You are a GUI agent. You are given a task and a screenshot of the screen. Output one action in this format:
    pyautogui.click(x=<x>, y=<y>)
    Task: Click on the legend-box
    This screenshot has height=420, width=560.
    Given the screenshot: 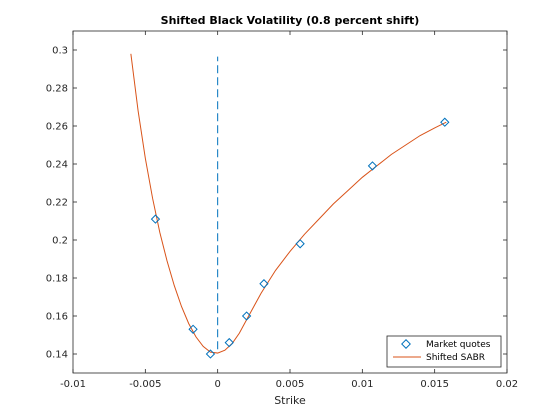 What is the action you would take?
    pyautogui.click(x=444, y=351)
    